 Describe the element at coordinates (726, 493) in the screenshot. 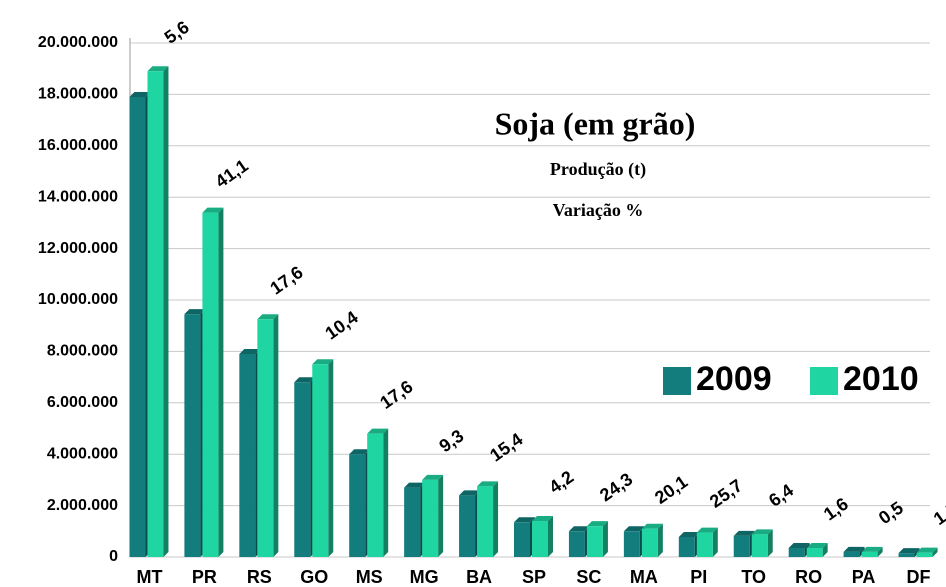

I see `variation-label: 25,7` at that location.